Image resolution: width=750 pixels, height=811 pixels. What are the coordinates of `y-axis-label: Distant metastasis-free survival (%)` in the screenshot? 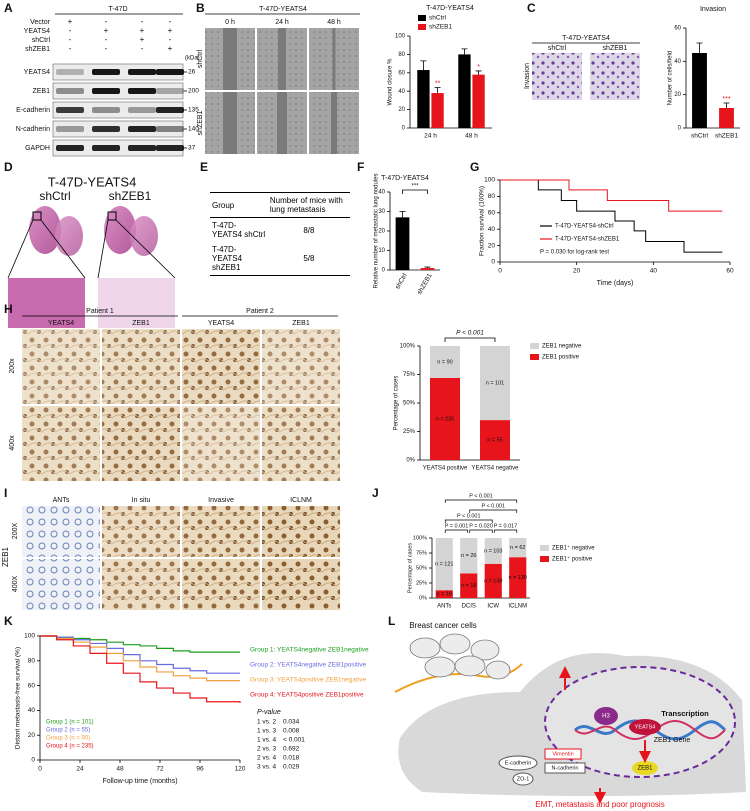 It's located at (18, 698).